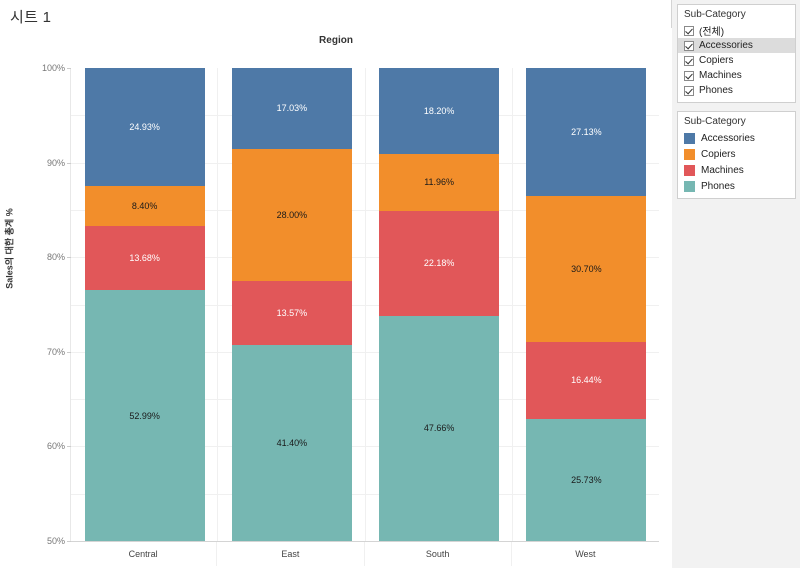 Image resolution: width=800 pixels, height=568 pixels. I want to click on stacked-bar: 47.66% 22.18% 11.96% 18.20%, so click(439, 304).